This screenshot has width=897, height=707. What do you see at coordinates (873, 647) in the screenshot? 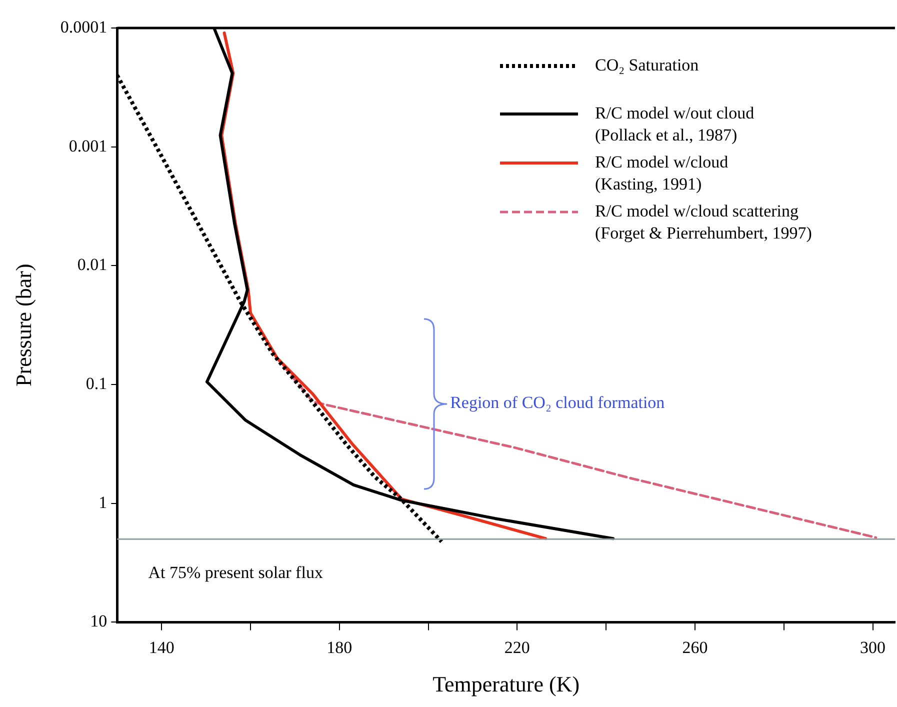
I see `x-tick-label: 300` at bounding box center [873, 647].